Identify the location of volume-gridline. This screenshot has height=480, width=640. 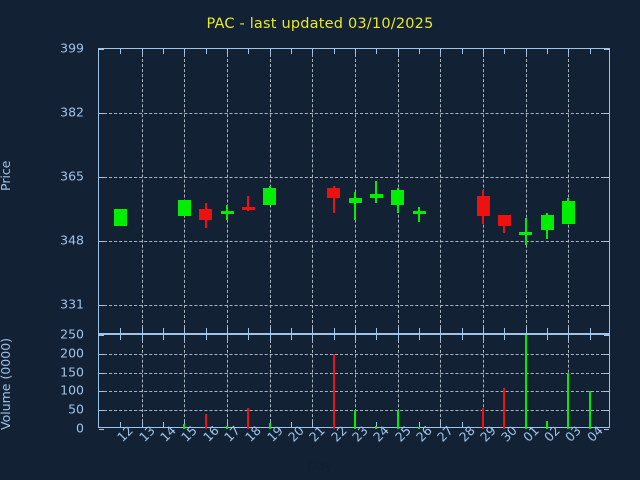
(354, 392).